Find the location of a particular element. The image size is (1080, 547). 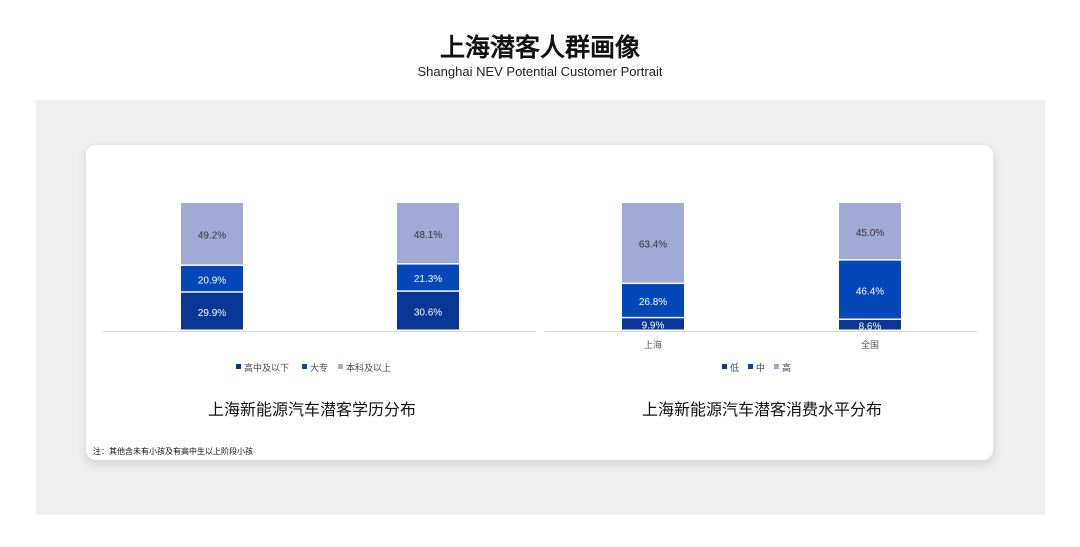

data-label: 45.0% is located at coordinates (870, 233).